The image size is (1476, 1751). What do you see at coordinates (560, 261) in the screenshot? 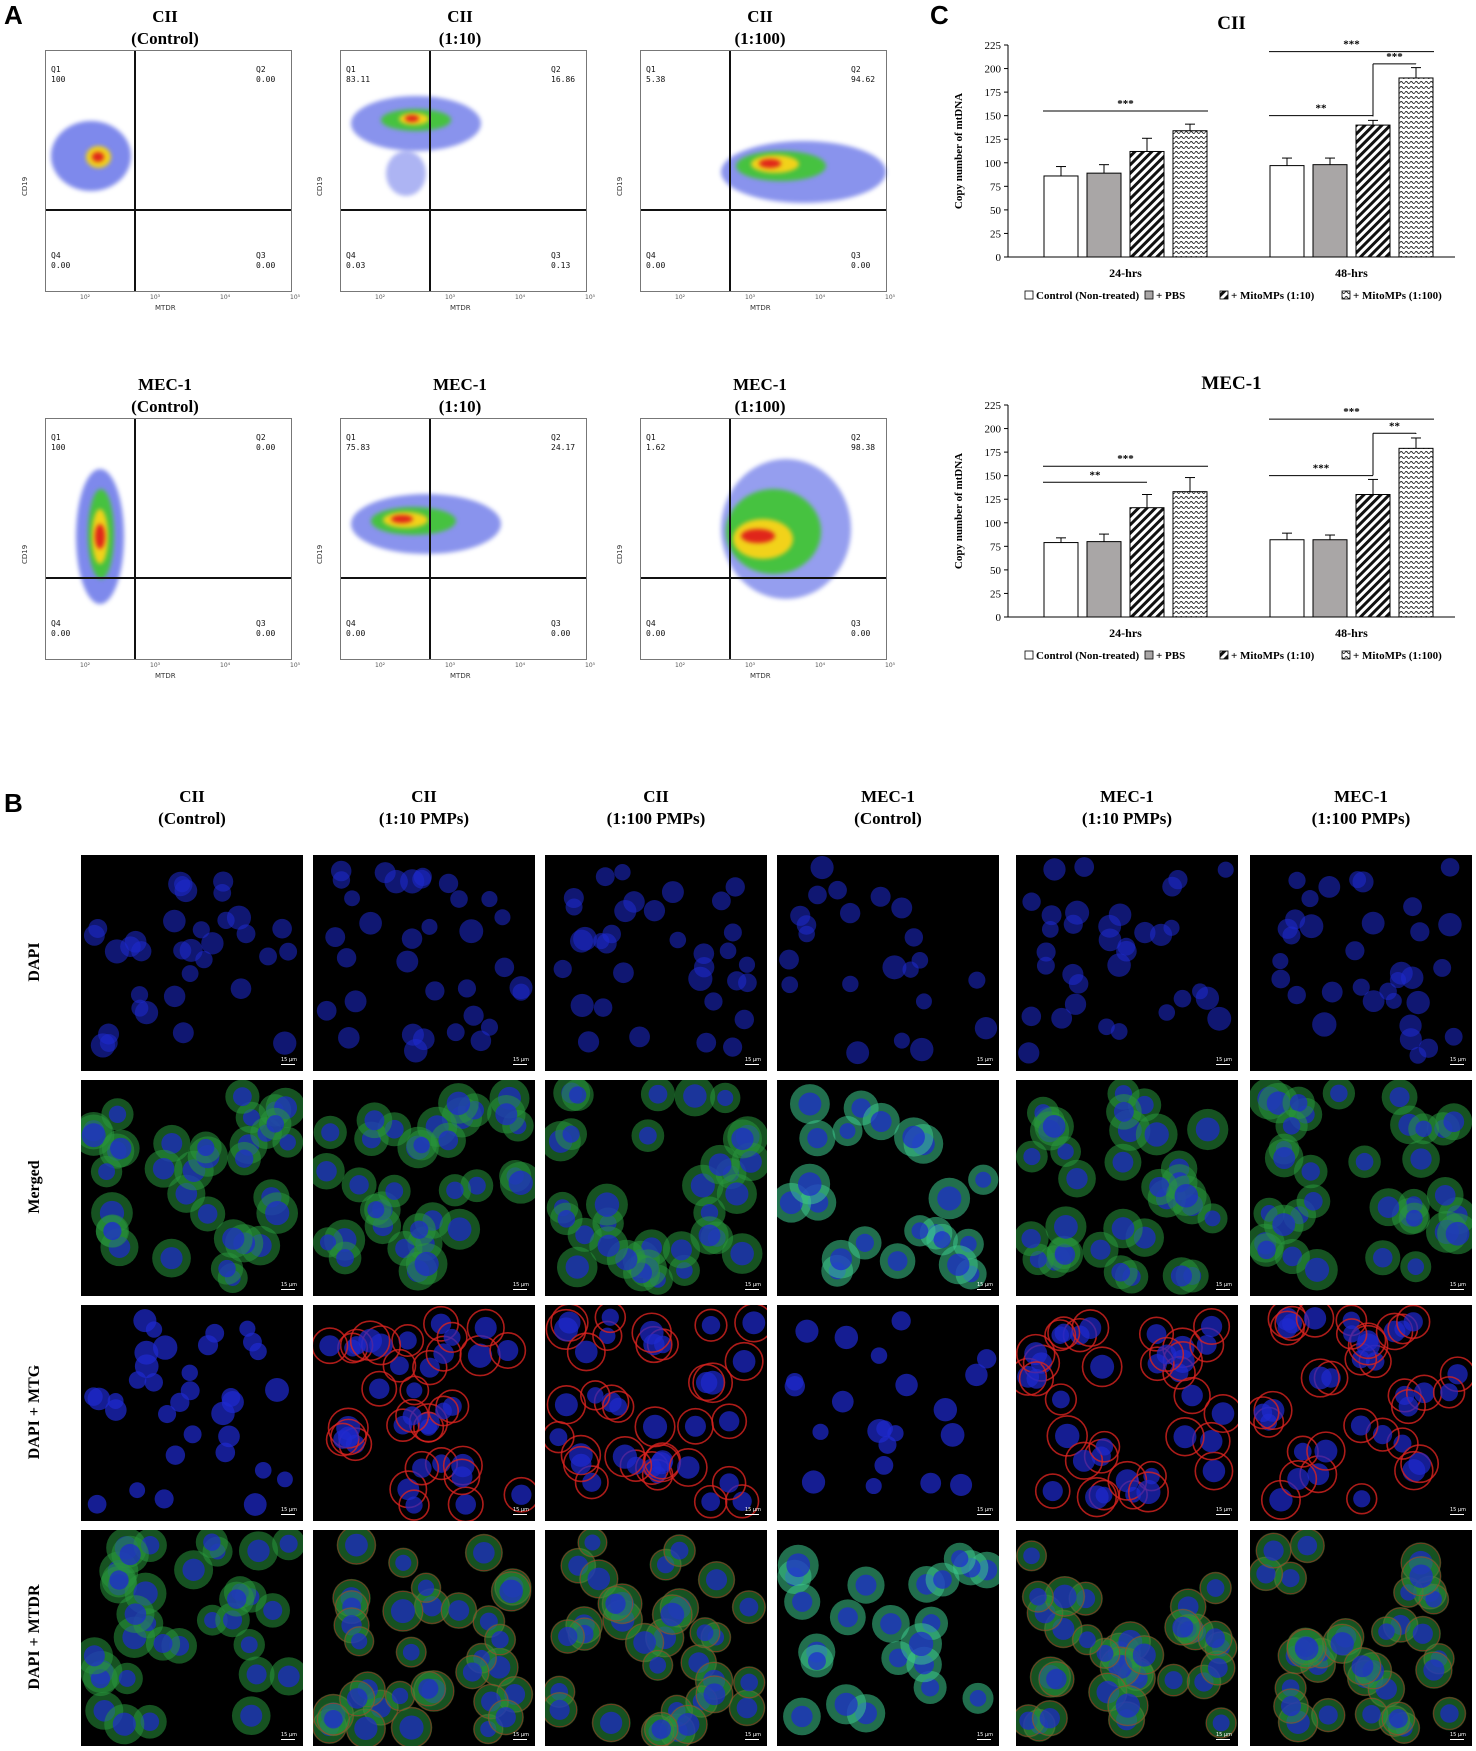
I see `quadrant-label-q3: Q3 0.13` at bounding box center [560, 261].